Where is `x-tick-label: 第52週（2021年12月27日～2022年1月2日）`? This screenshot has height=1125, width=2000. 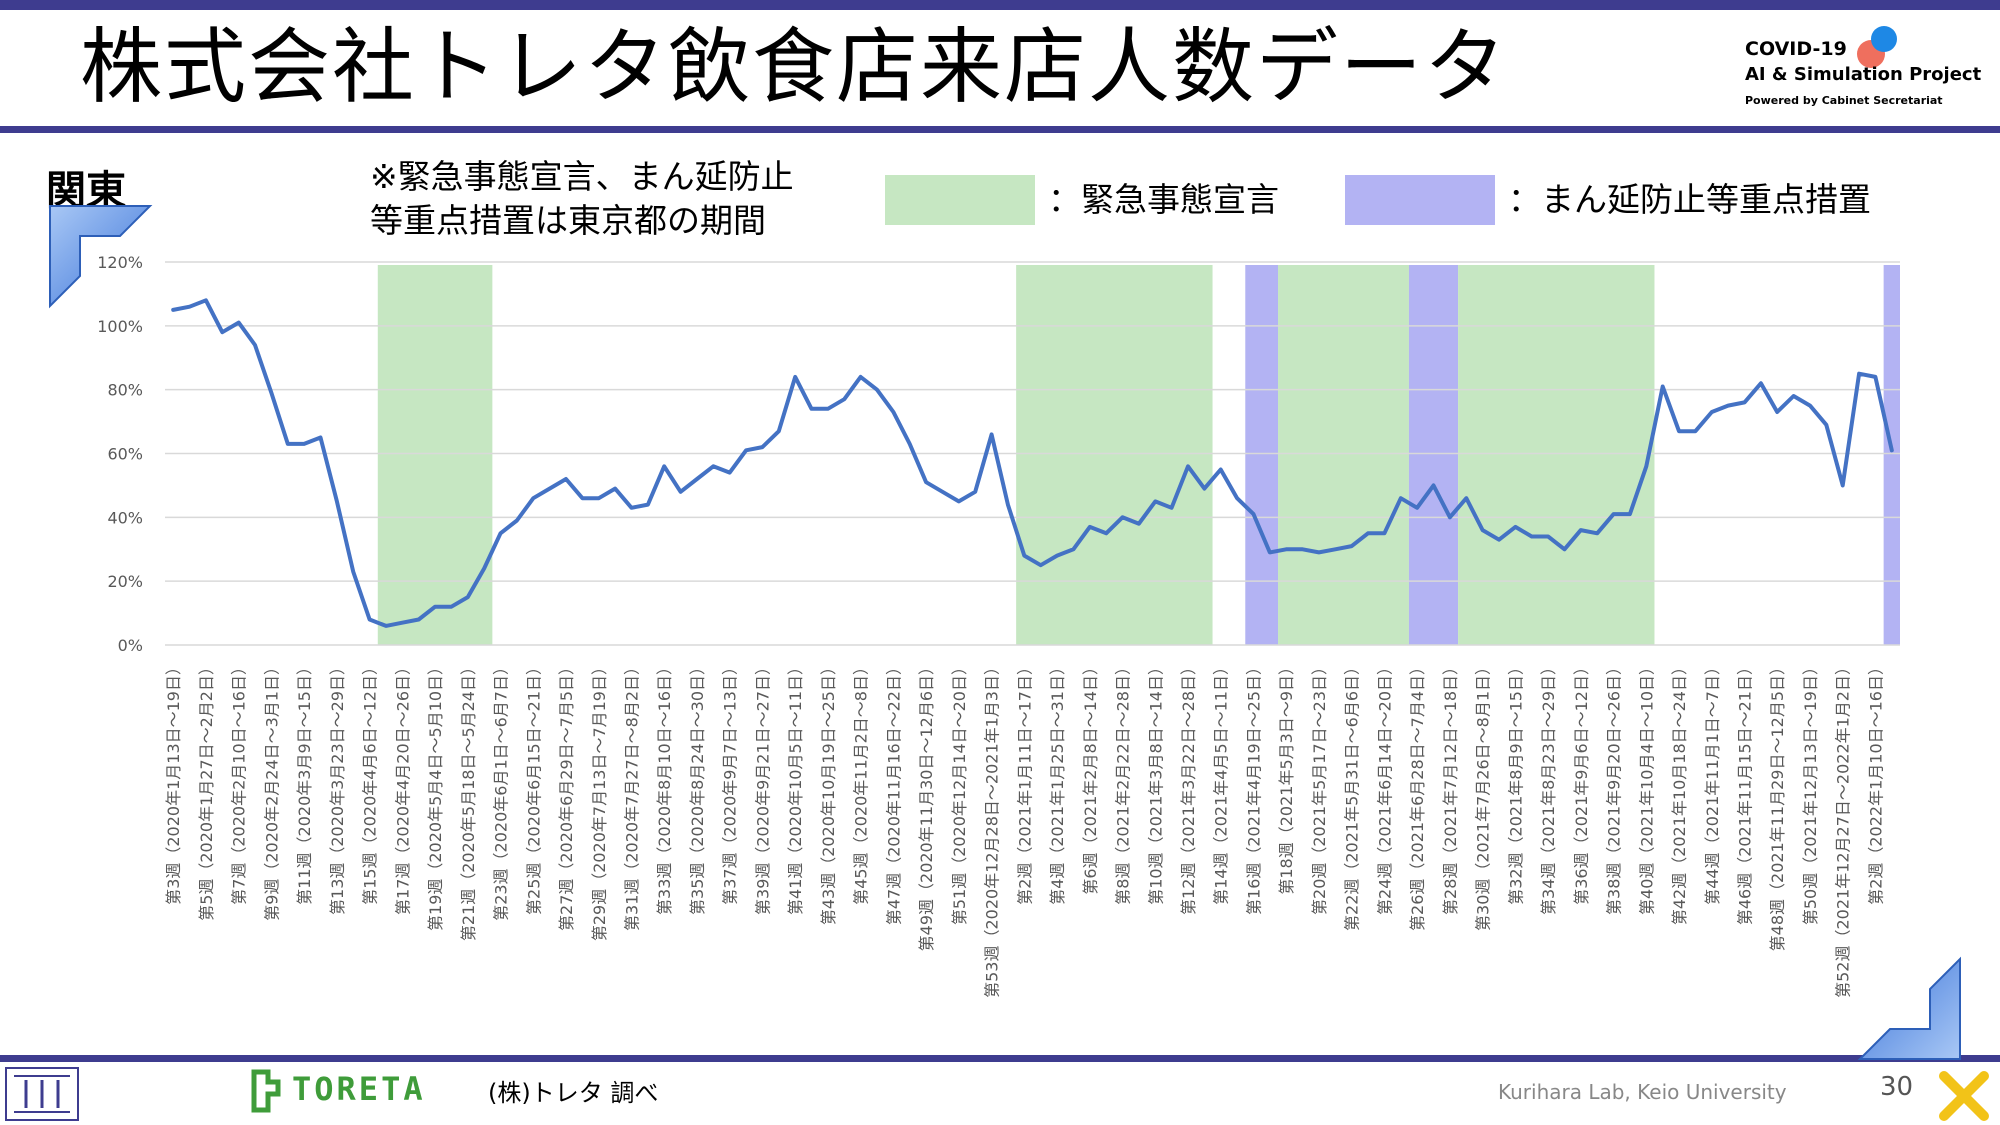 x-tick-label: 第52週（2021年12月27日～2022年1月2日） is located at coordinates (1843, 828).